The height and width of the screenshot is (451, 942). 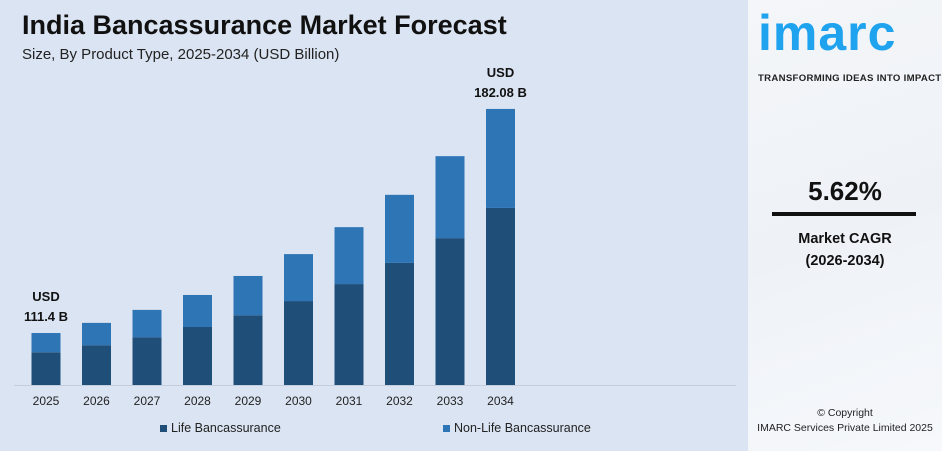 What do you see at coordinates (197, 401) in the screenshot?
I see `x-tick-label: 2028` at bounding box center [197, 401].